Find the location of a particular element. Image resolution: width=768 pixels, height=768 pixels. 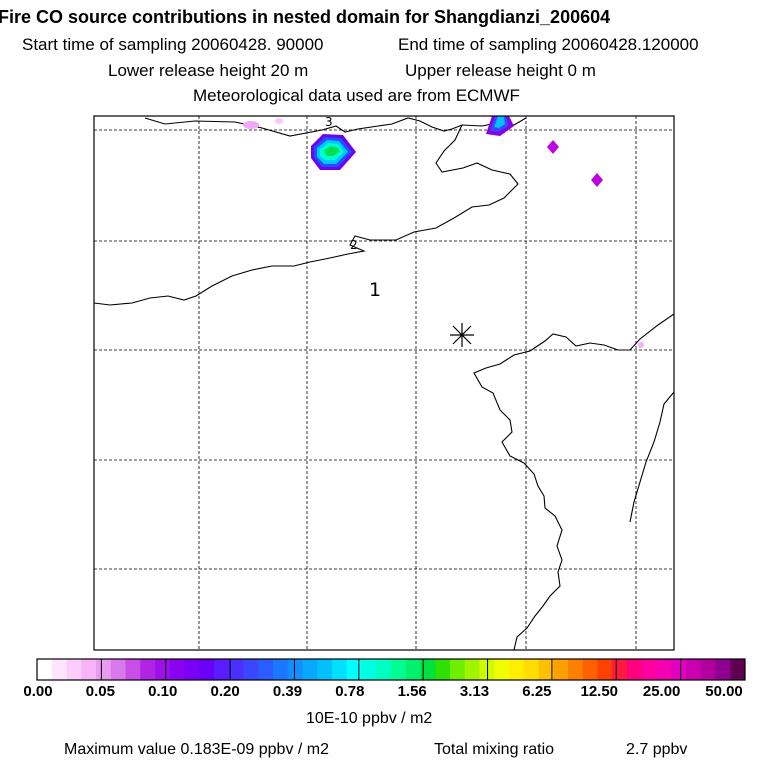

total-mixing-ratio-value: 2.7 ppbv is located at coordinates (657, 749).